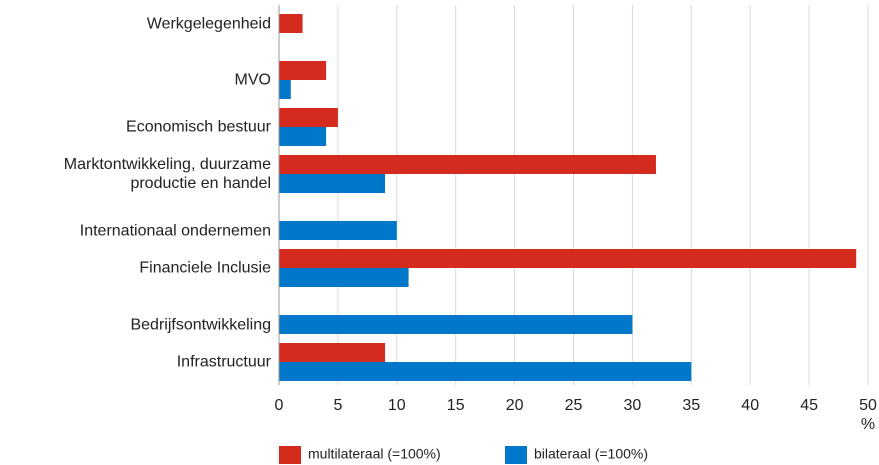 Image resolution: width=879 pixels, height=465 pixels. What do you see at coordinates (198, 127) in the screenshot?
I see `category-label: Economisch bestuur` at bounding box center [198, 127].